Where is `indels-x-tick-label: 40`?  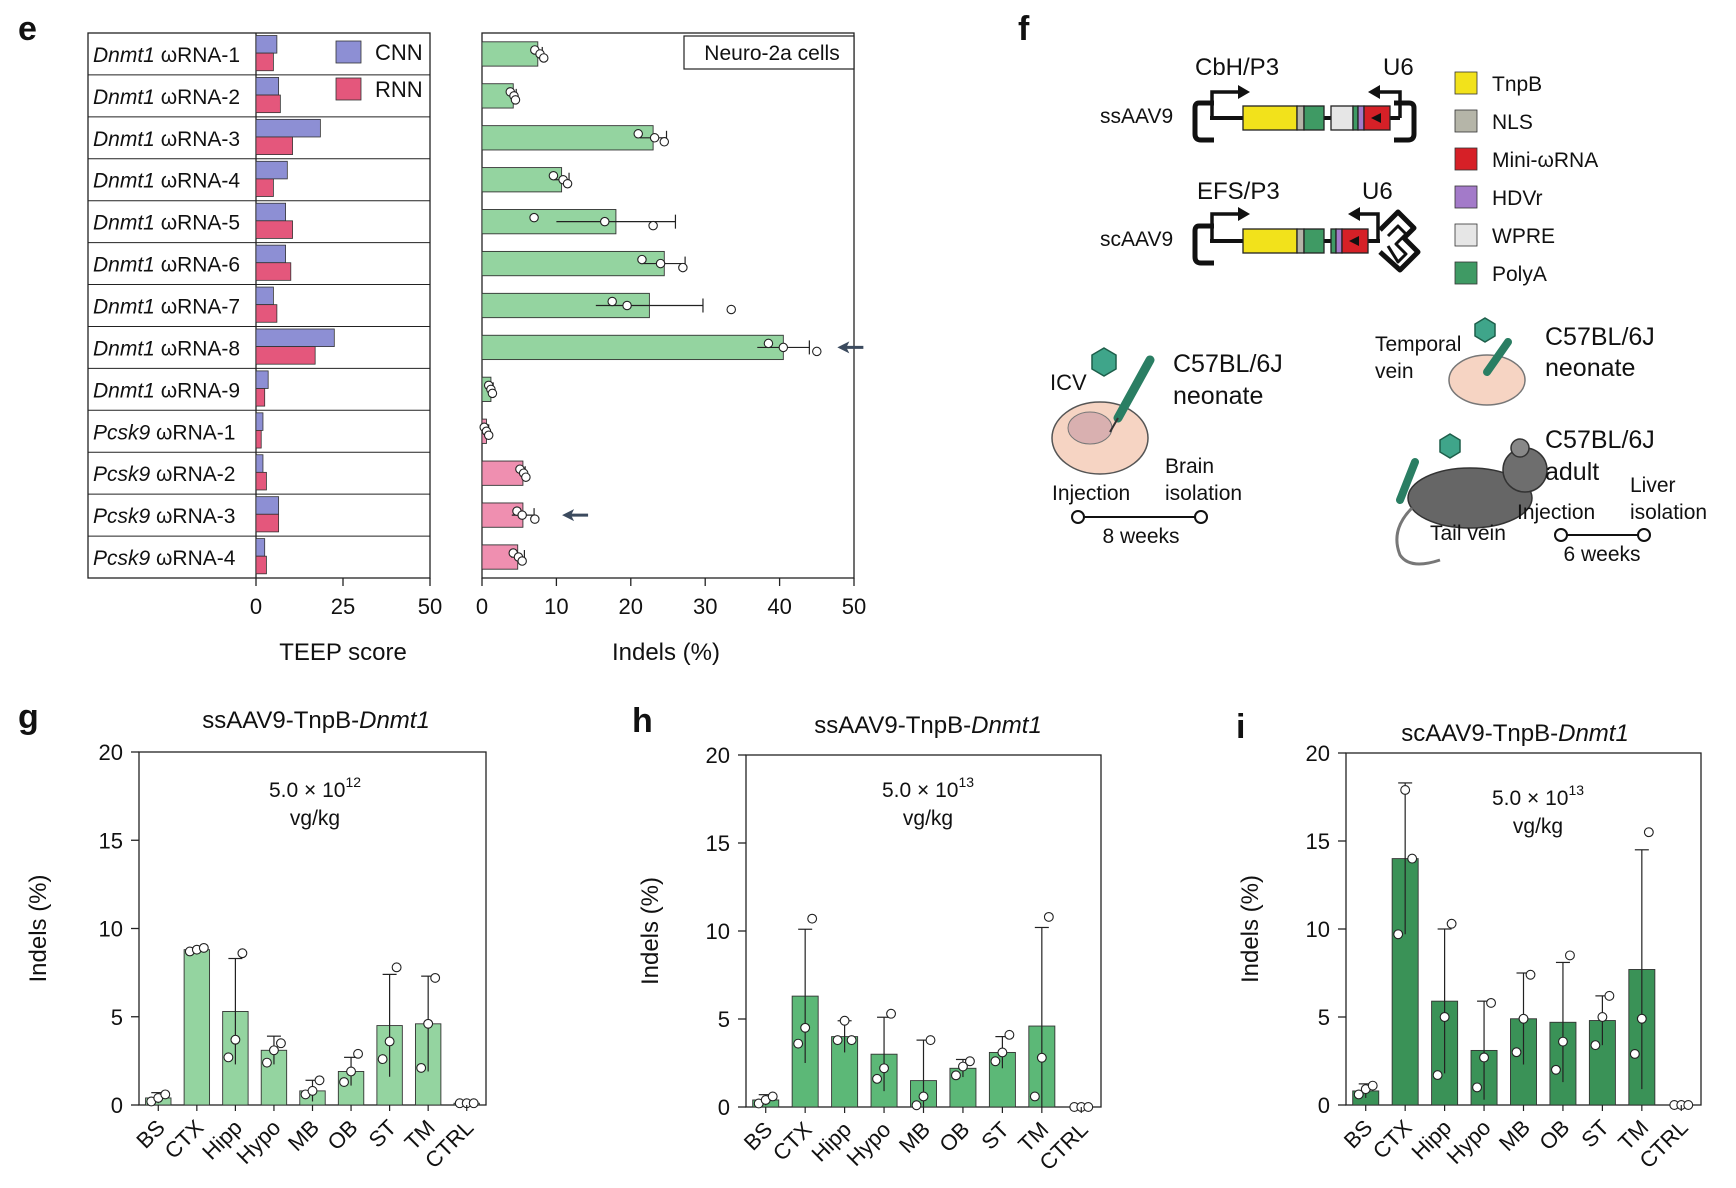
indels-x-tick-label: 40 is located at coordinates (779, 606).